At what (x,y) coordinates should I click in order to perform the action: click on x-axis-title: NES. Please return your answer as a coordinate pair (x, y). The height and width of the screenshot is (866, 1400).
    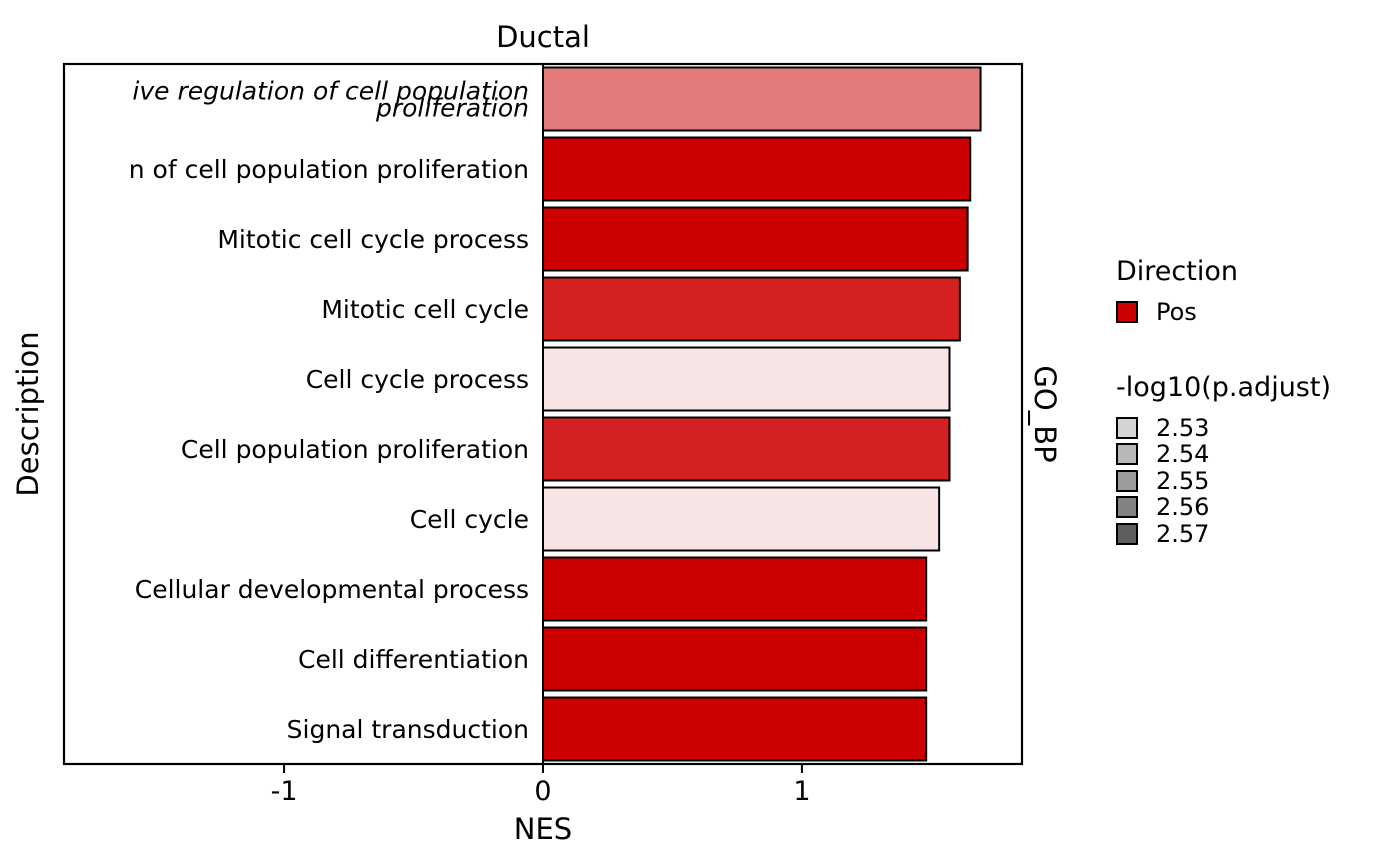
    Looking at the image, I should click on (543, 829).